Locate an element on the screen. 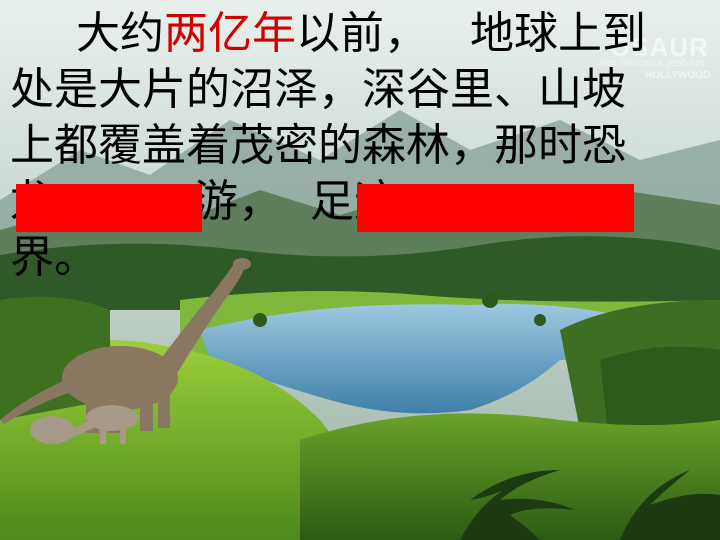 The image size is (720, 540). watermark-title: OSAUR is located at coordinates (659, 47).